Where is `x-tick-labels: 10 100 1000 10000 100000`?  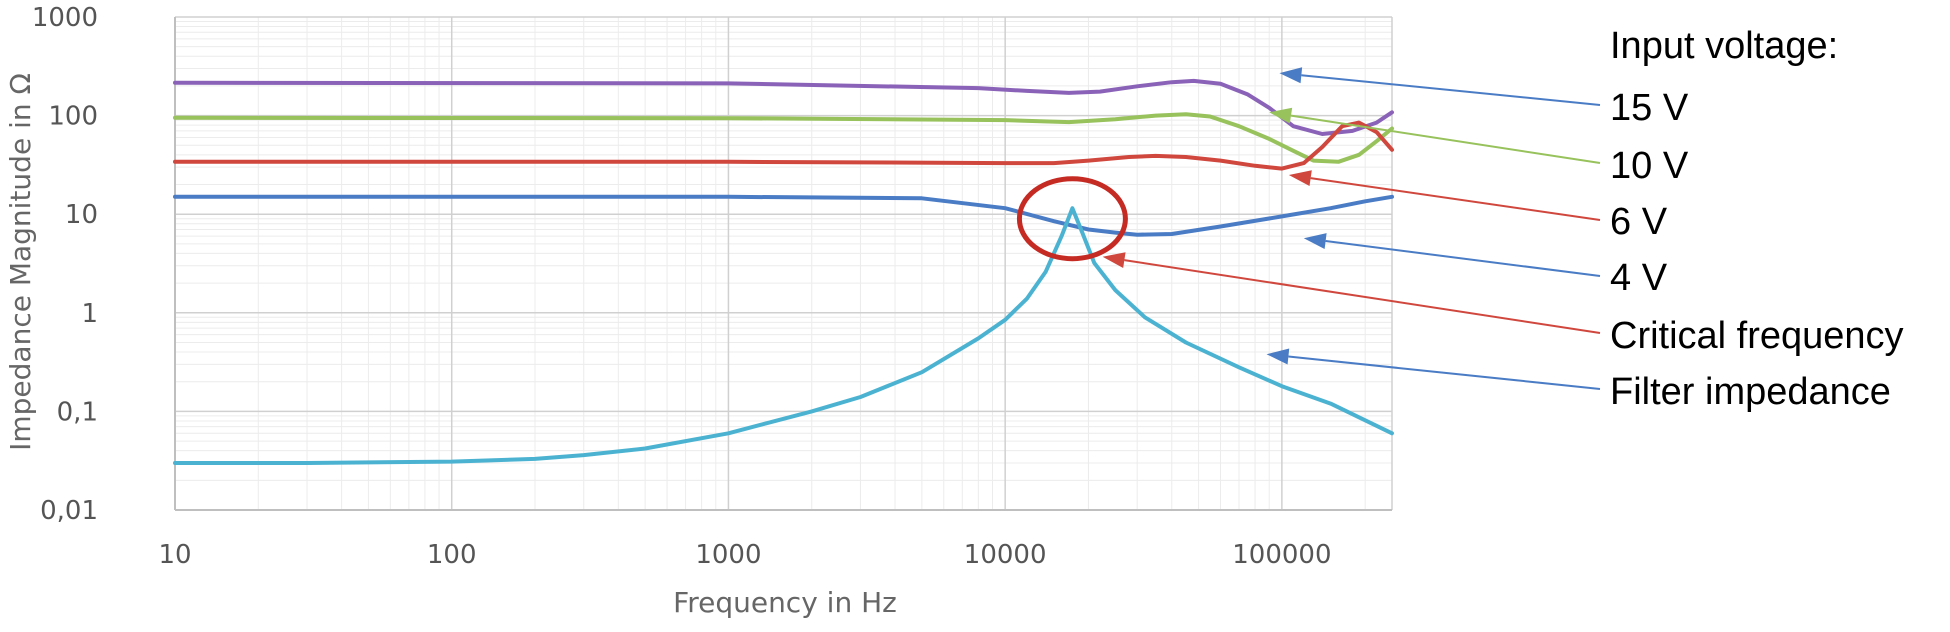 x-tick-labels: 10 100 1000 10000 100000 is located at coordinates (744, 555).